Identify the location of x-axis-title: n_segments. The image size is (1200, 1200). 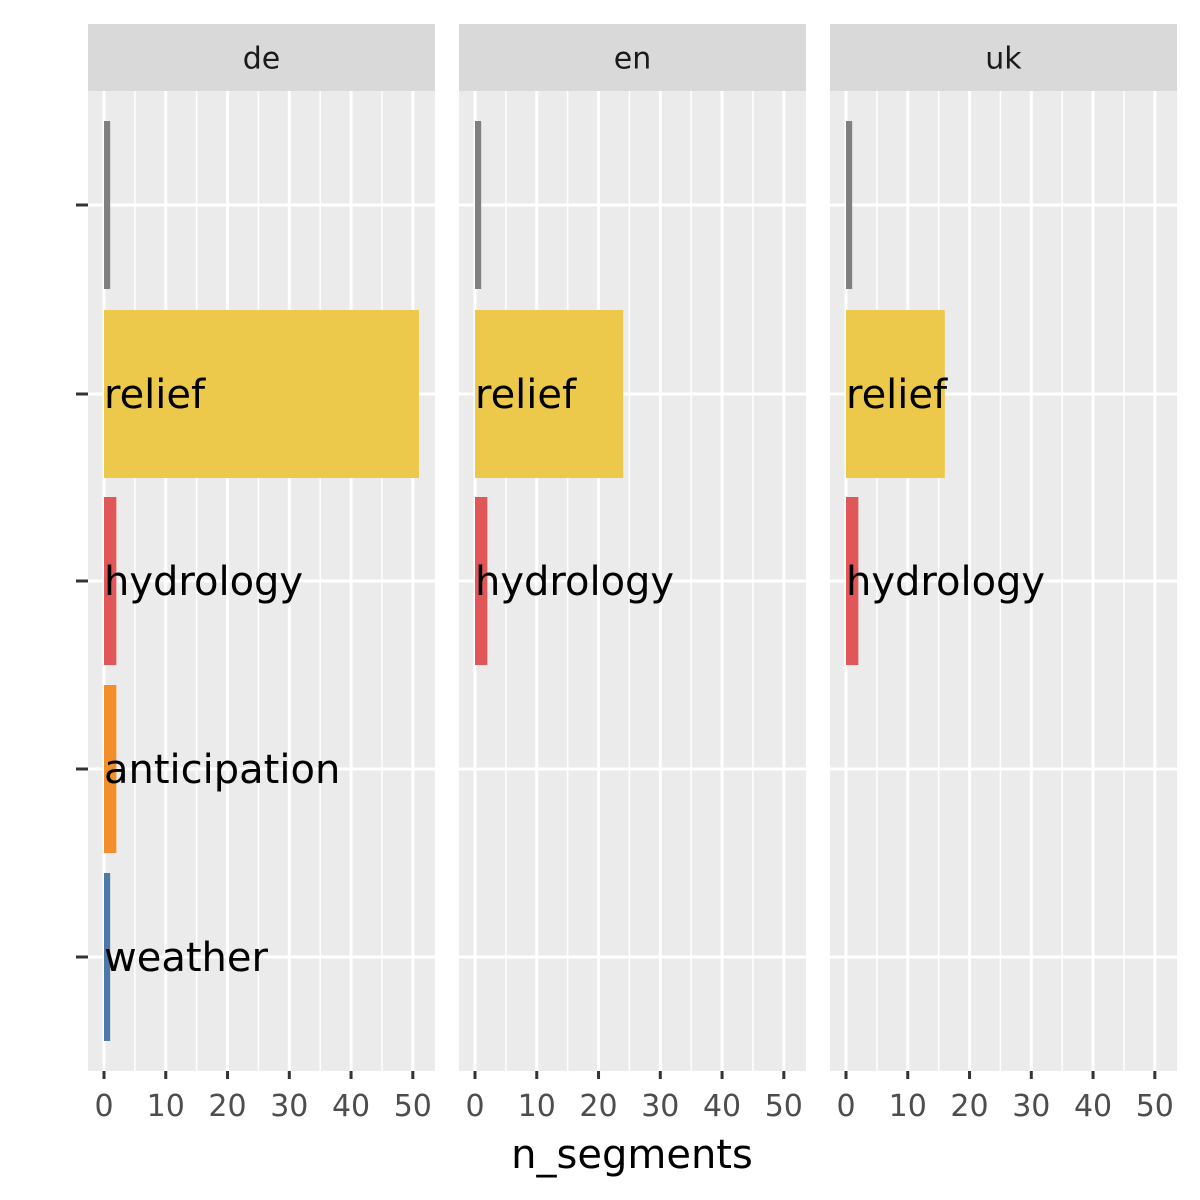
(632, 1155).